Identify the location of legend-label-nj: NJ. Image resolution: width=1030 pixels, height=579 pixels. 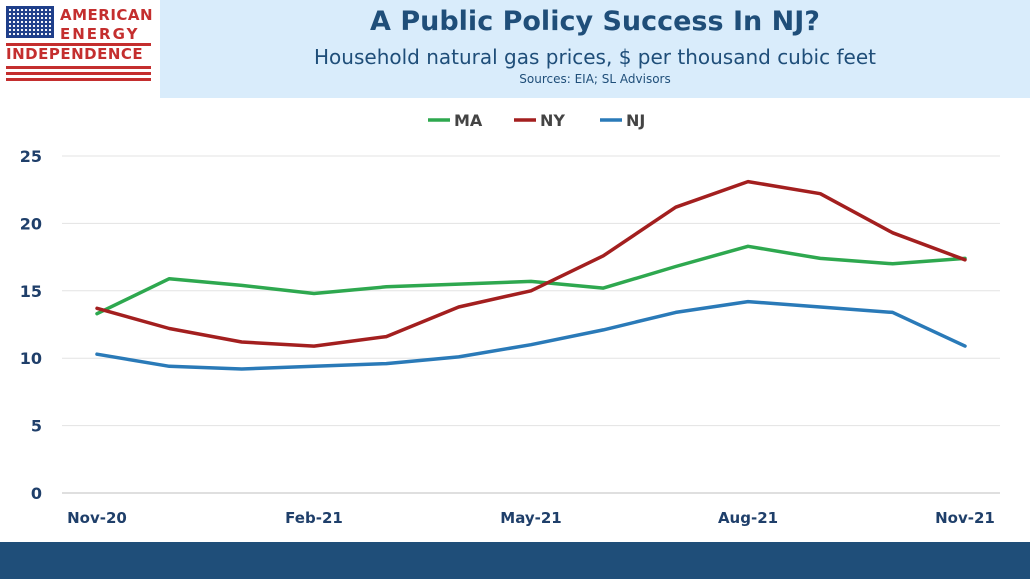
(635, 120).